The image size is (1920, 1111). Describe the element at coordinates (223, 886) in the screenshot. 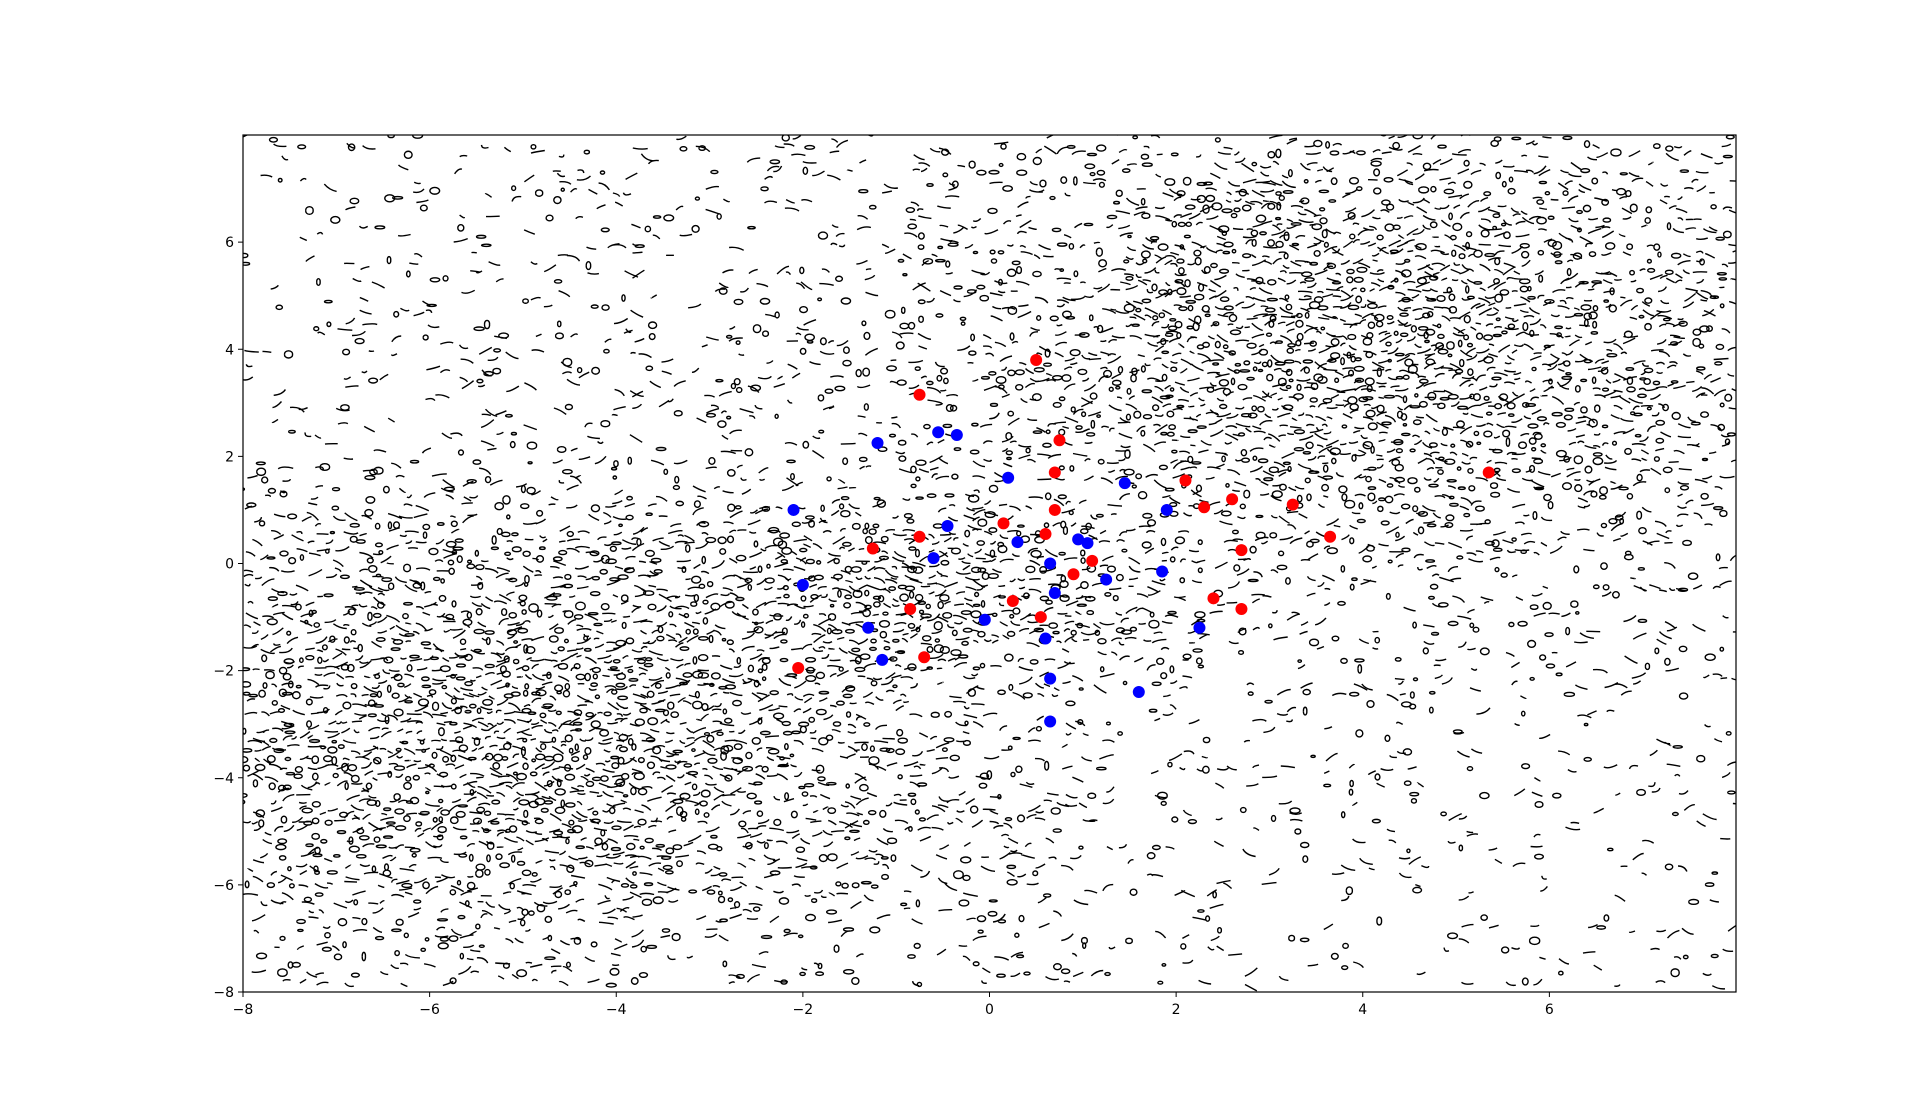

I see `y-tick-label: −6` at that location.